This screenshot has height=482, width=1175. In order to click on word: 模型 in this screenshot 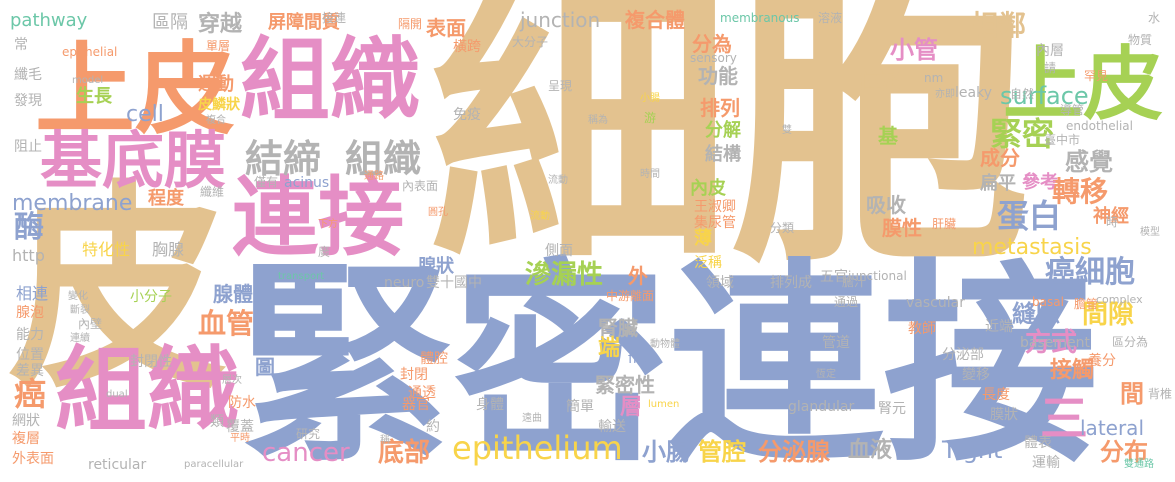, I will do `click(1150, 232)`.